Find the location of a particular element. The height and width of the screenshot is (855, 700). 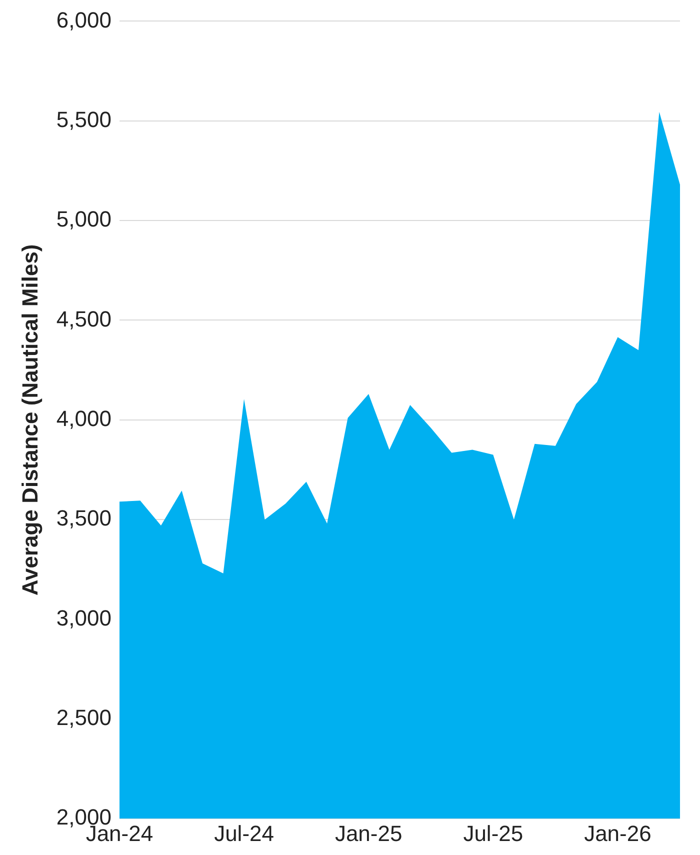

y-axis-title: Average Distance (Nautical Miles) is located at coordinates (29, 420).